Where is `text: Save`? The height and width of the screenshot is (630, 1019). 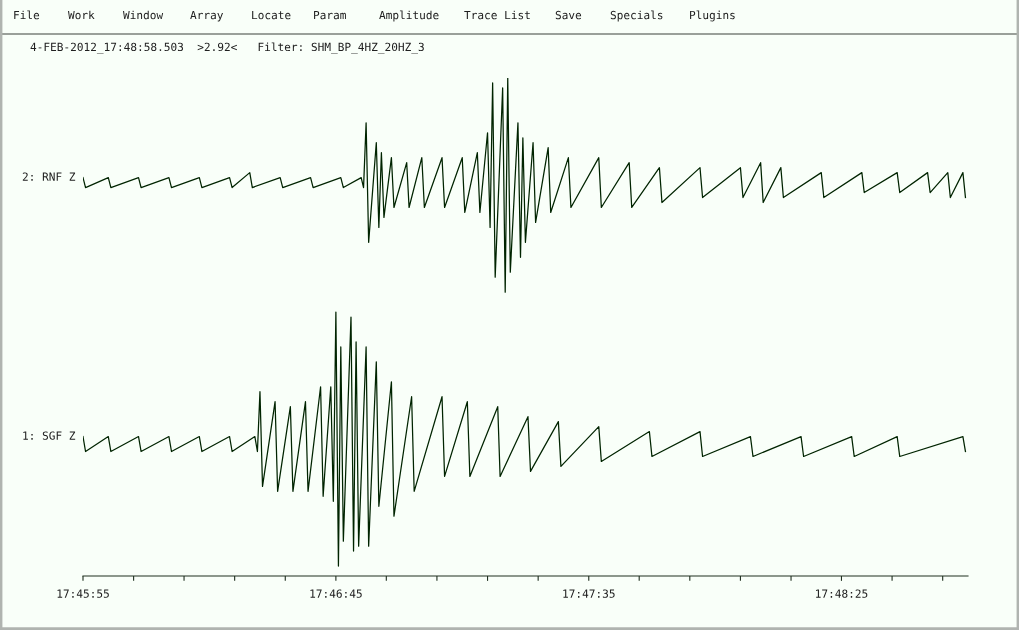
text: Save is located at coordinates (568, 15).